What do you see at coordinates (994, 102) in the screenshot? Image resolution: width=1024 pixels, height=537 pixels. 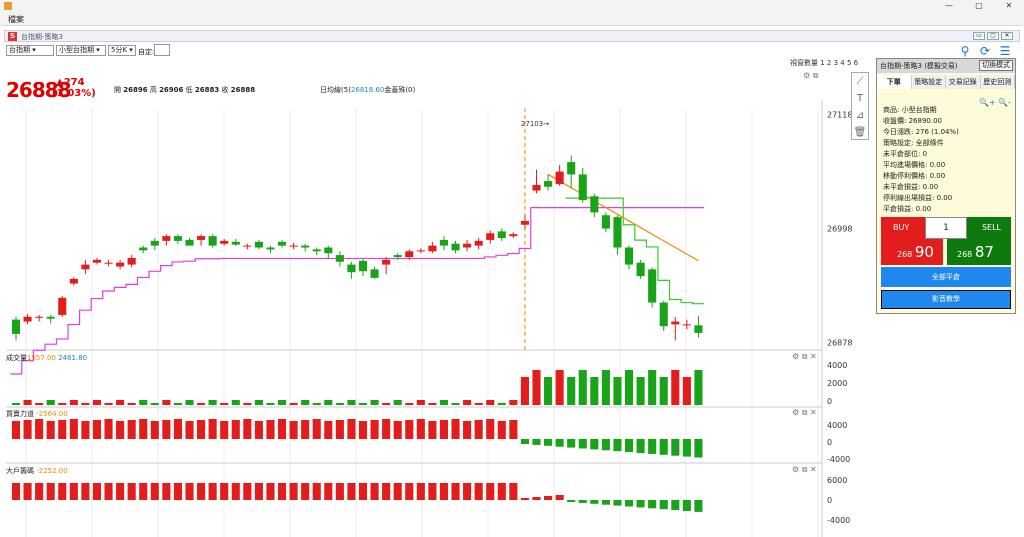 I see `zoom-icons: 🔍+ 🔍-` at bounding box center [994, 102].